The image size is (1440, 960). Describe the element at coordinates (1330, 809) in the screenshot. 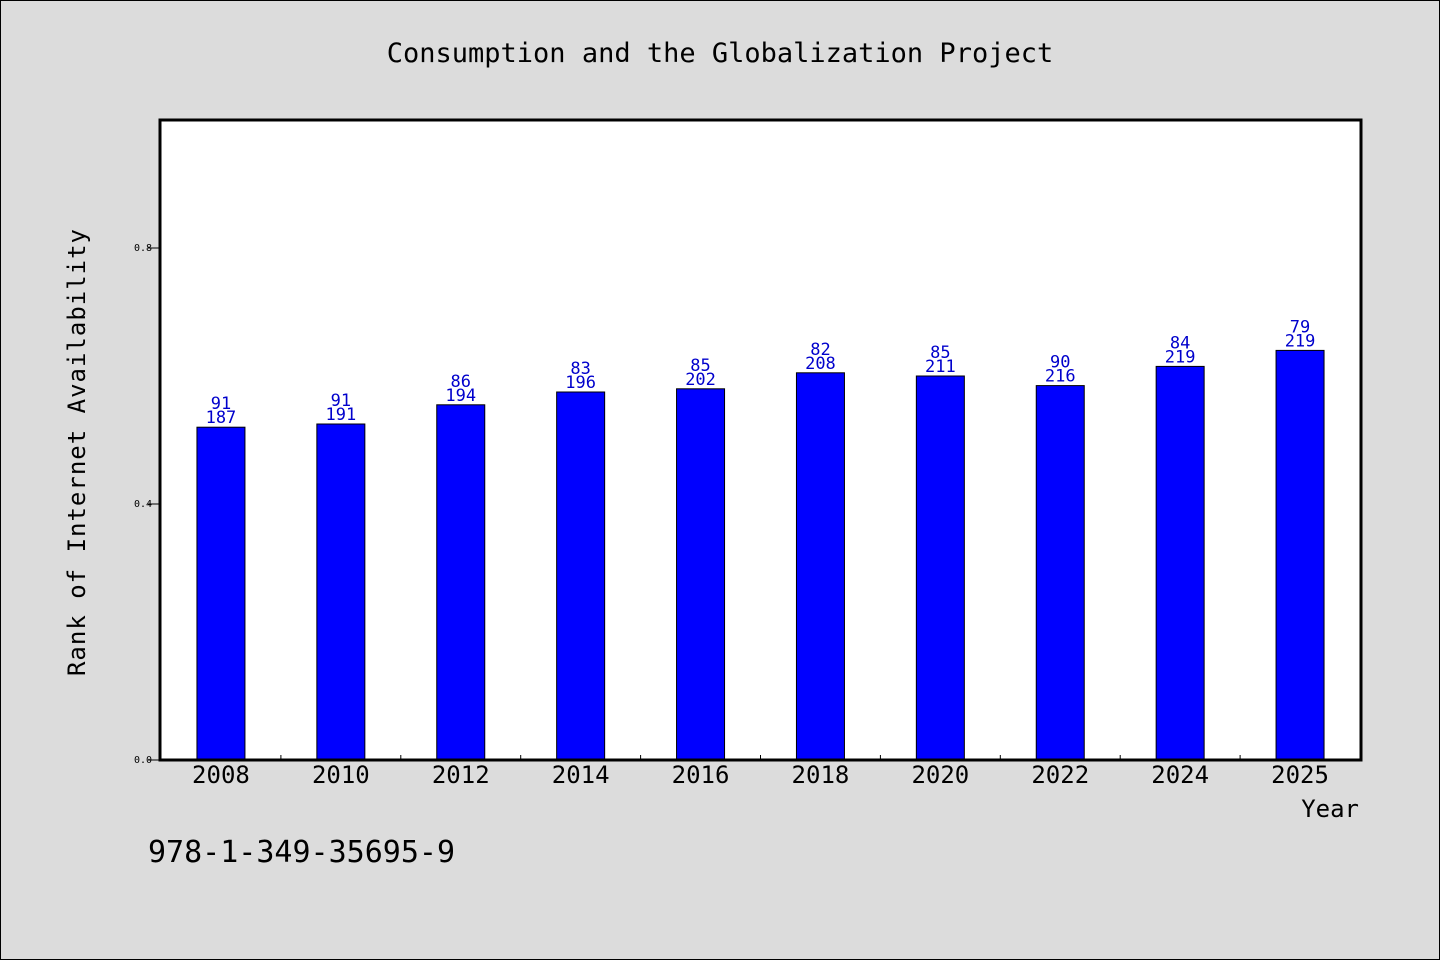

I see `x-axis-label: Year` at that location.